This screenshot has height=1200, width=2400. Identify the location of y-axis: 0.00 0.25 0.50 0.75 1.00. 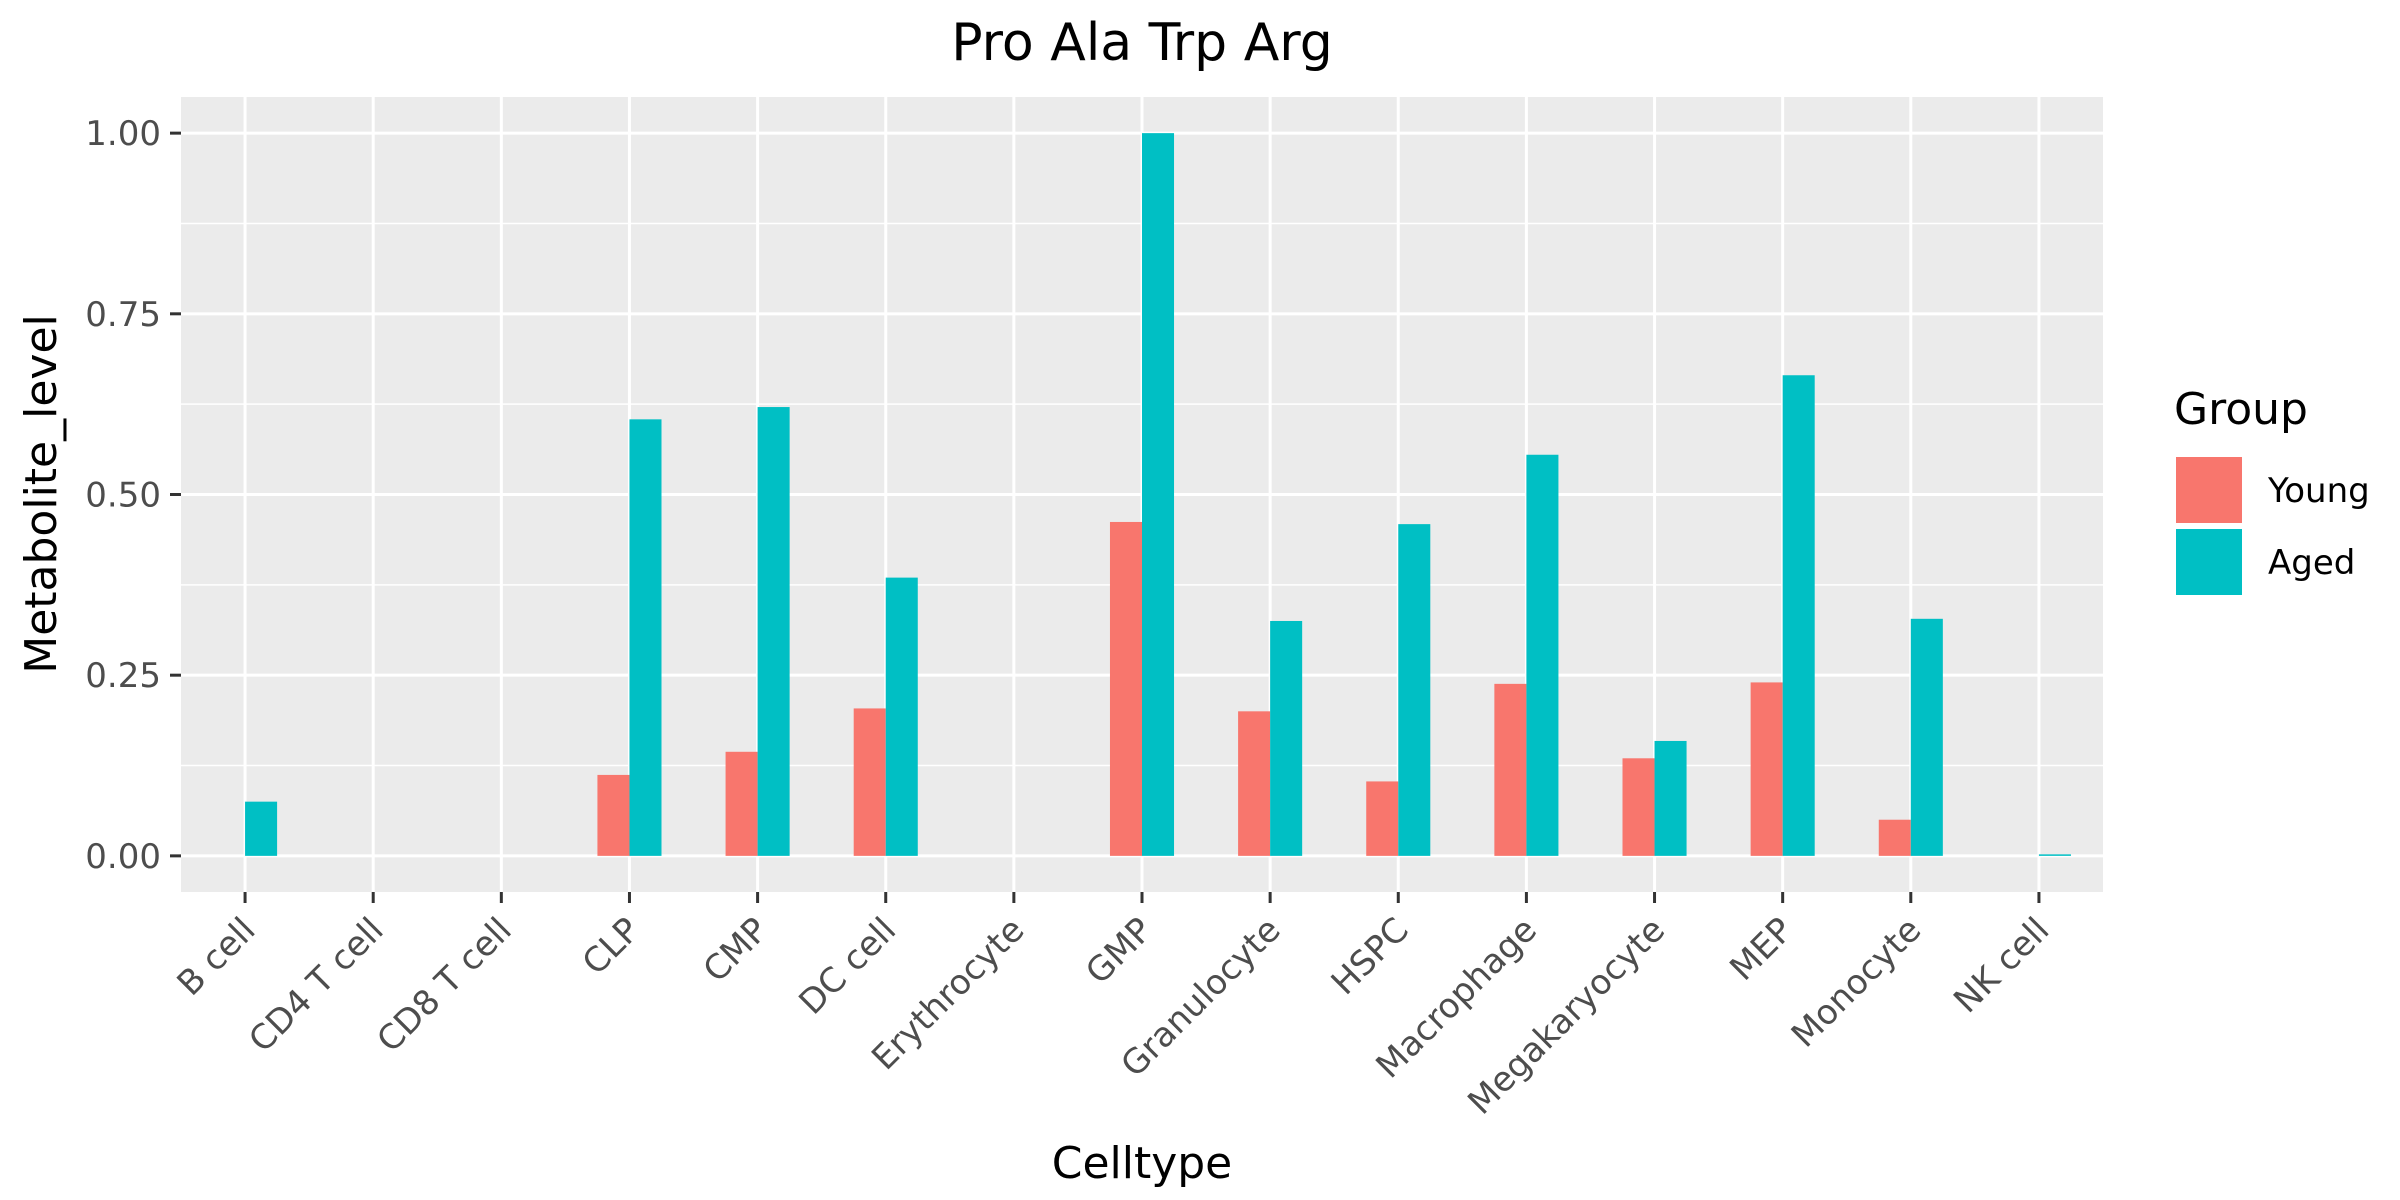
(133, 495).